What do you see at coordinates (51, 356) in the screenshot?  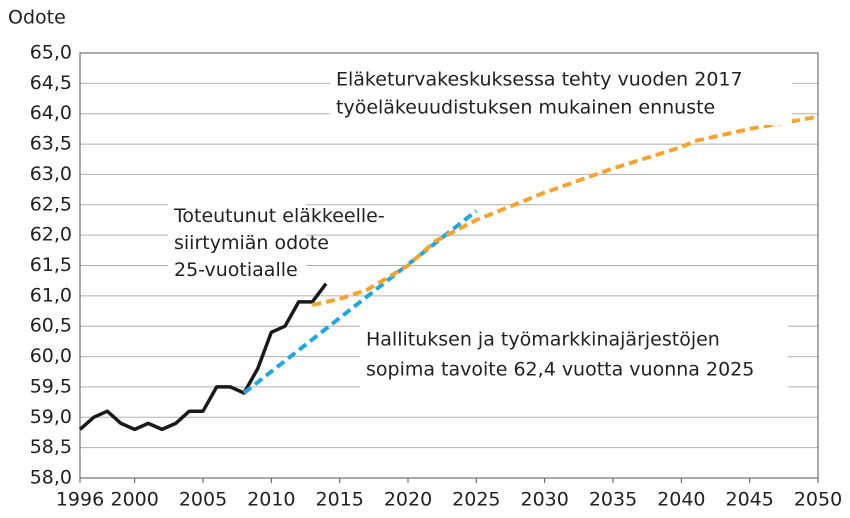 I see `y-tick-label: 60,0` at bounding box center [51, 356].